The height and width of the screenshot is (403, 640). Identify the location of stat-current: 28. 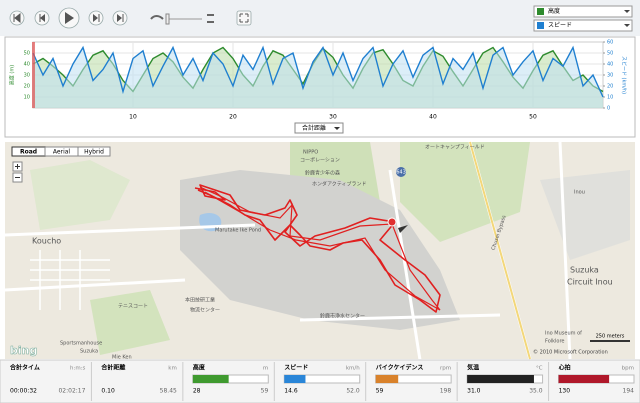
(197, 391).